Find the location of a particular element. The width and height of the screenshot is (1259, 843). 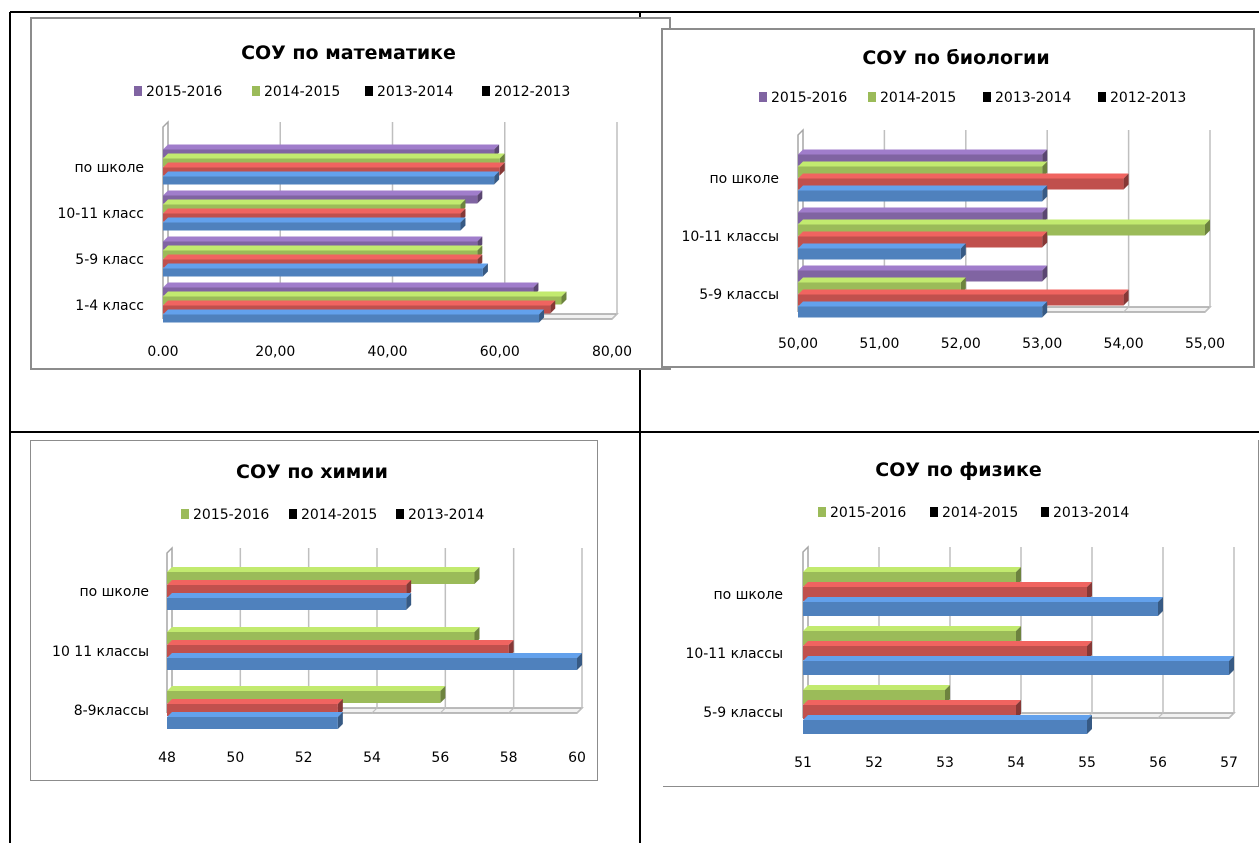

x-tick-label: 60 is located at coordinates (577, 758).